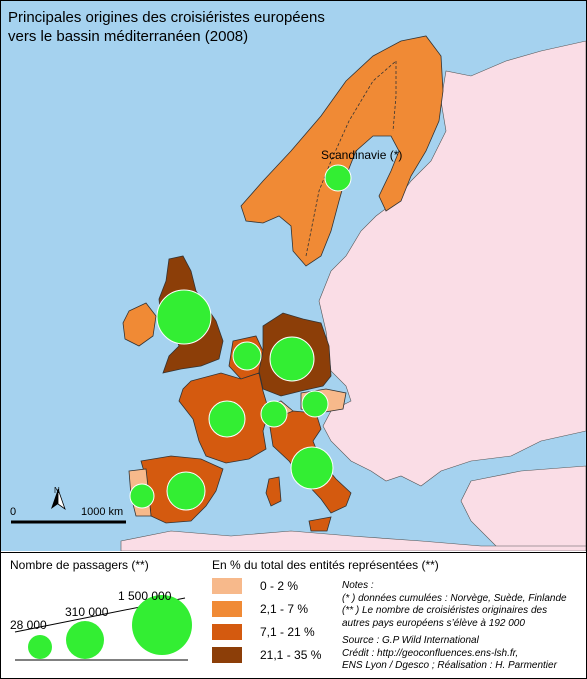 This screenshot has width=587, height=679. What do you see at coordinates (279, 586) in the screenshot?
I see `legend-class-label-0: 0 - 2 %` at bounding box center [279, 586].